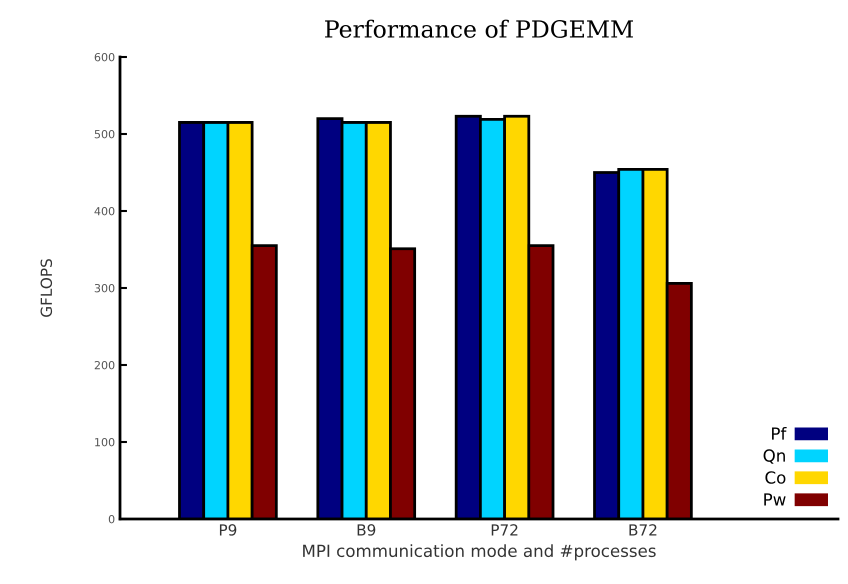  Describe the element at coordinates (104, 288) in the screenshot. I see `y-tick-label: 300` at that location.